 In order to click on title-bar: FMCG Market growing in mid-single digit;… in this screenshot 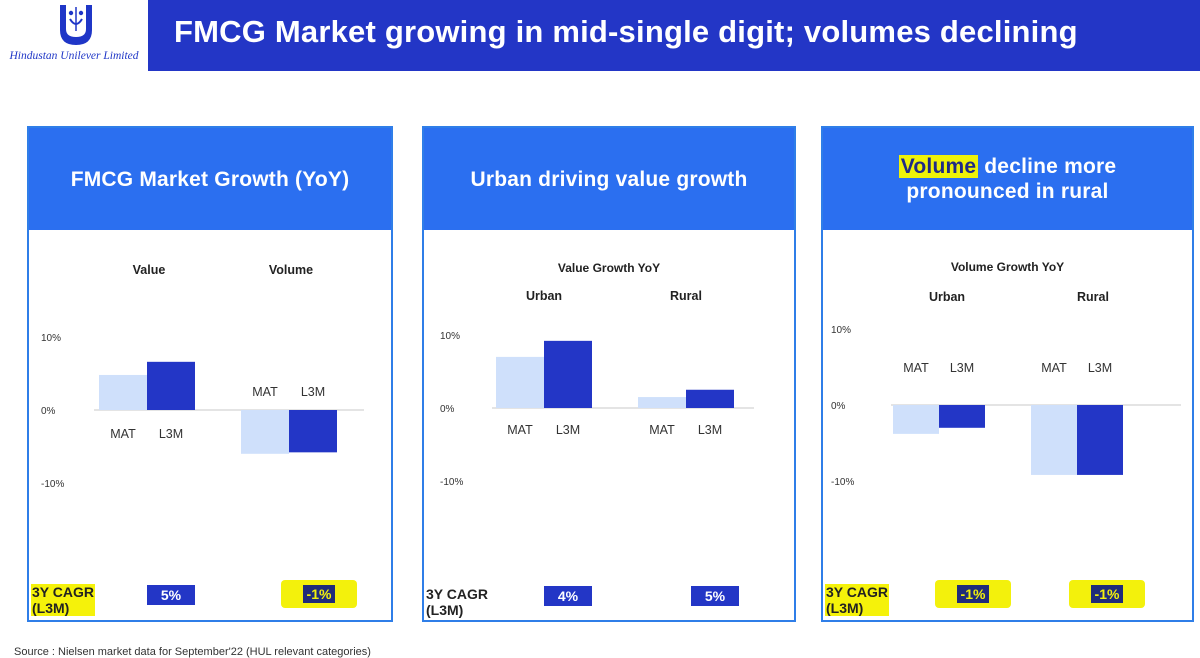, I will do `click(674, 35)`.